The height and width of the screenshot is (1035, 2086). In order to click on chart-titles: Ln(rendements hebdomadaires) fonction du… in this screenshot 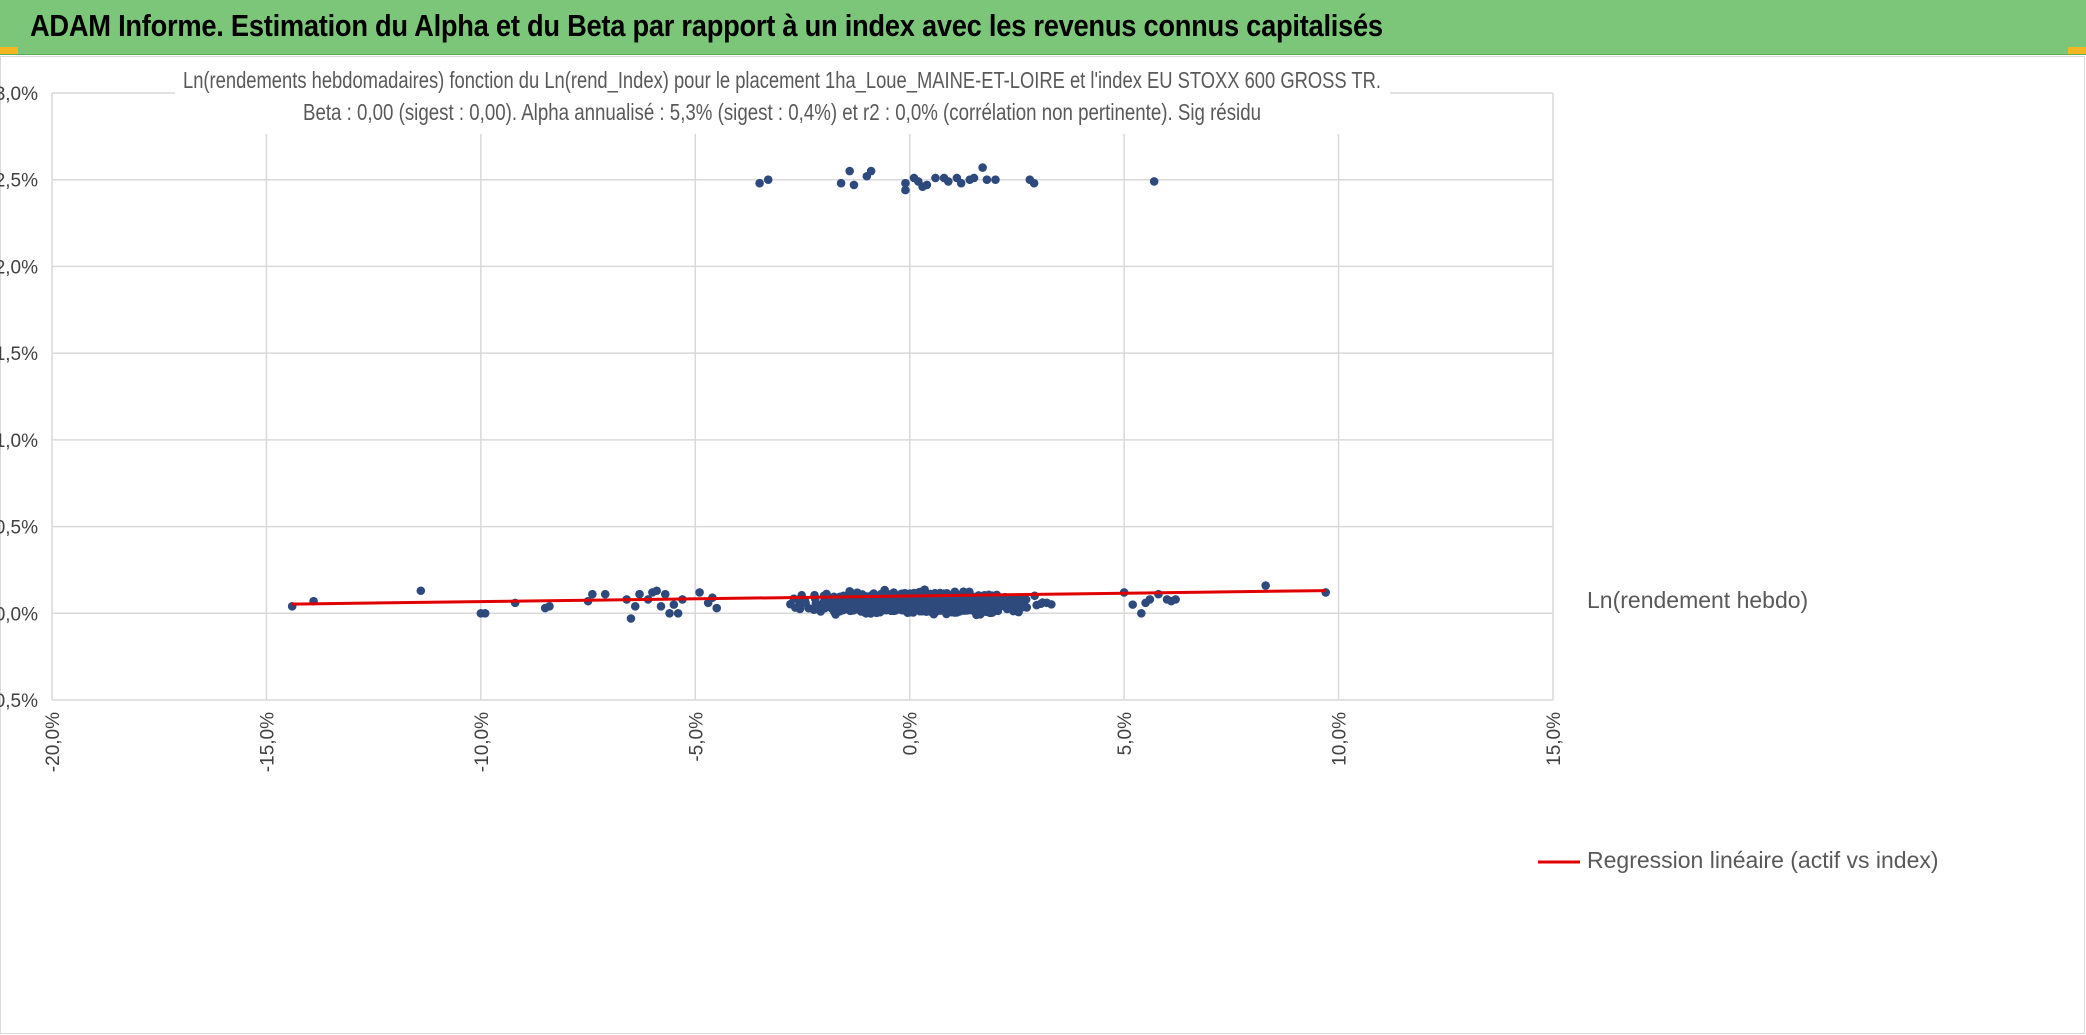, I will do `click(782, 98)`.